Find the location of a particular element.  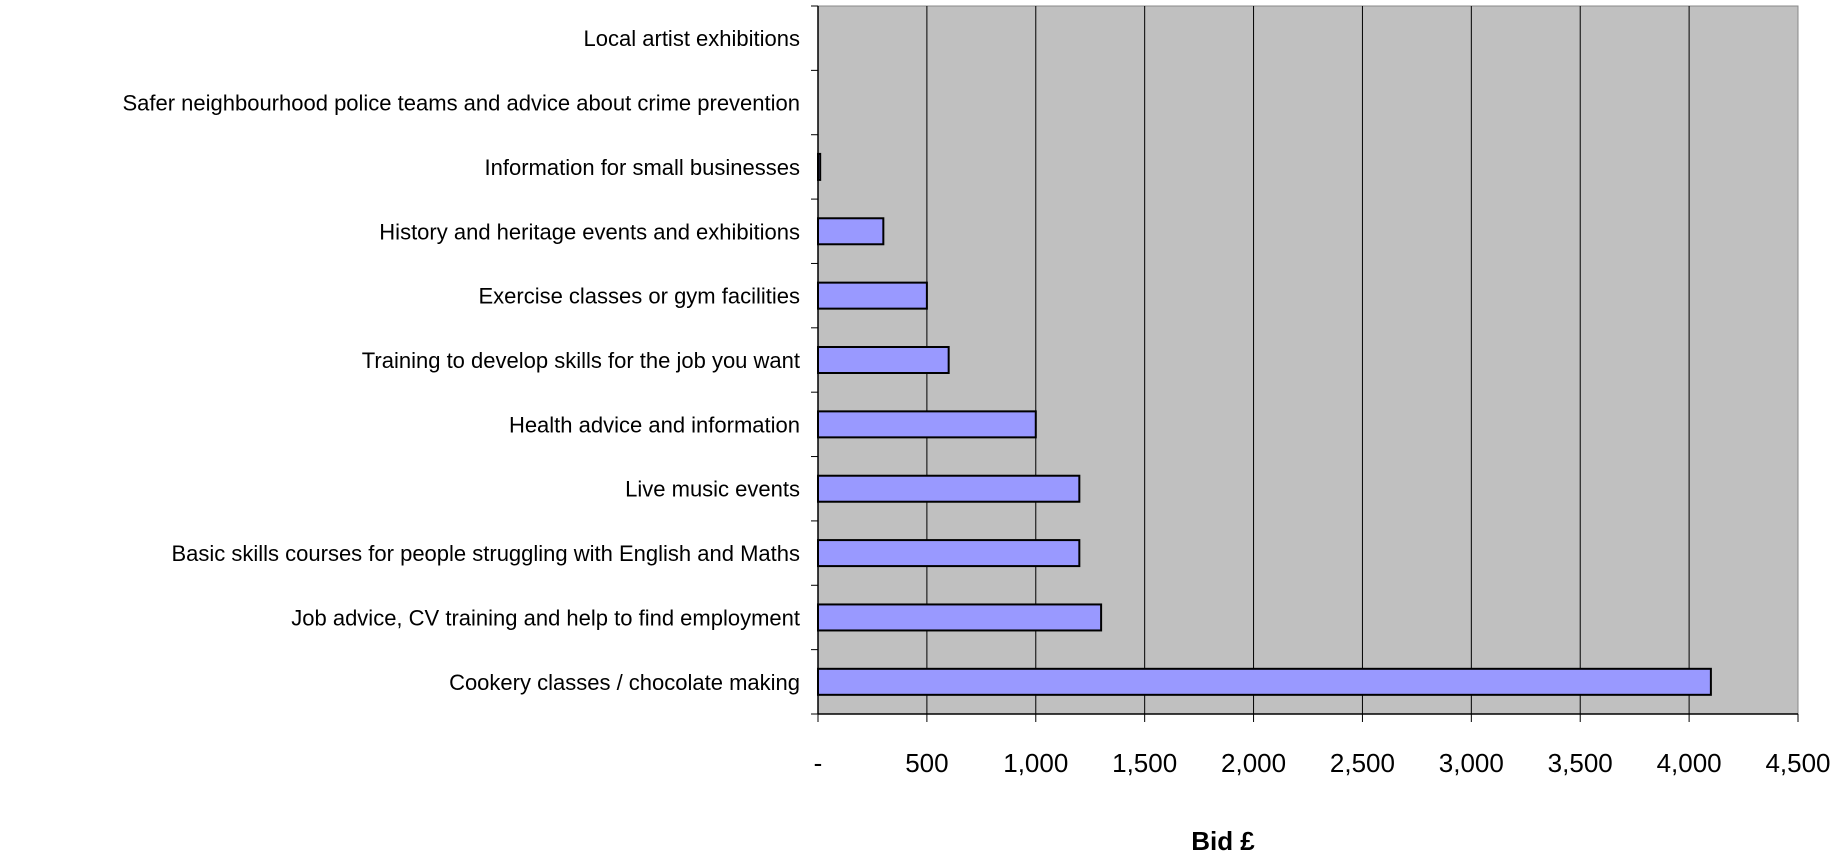

x-tick-label: 500 is located at coordinates (926, 763).